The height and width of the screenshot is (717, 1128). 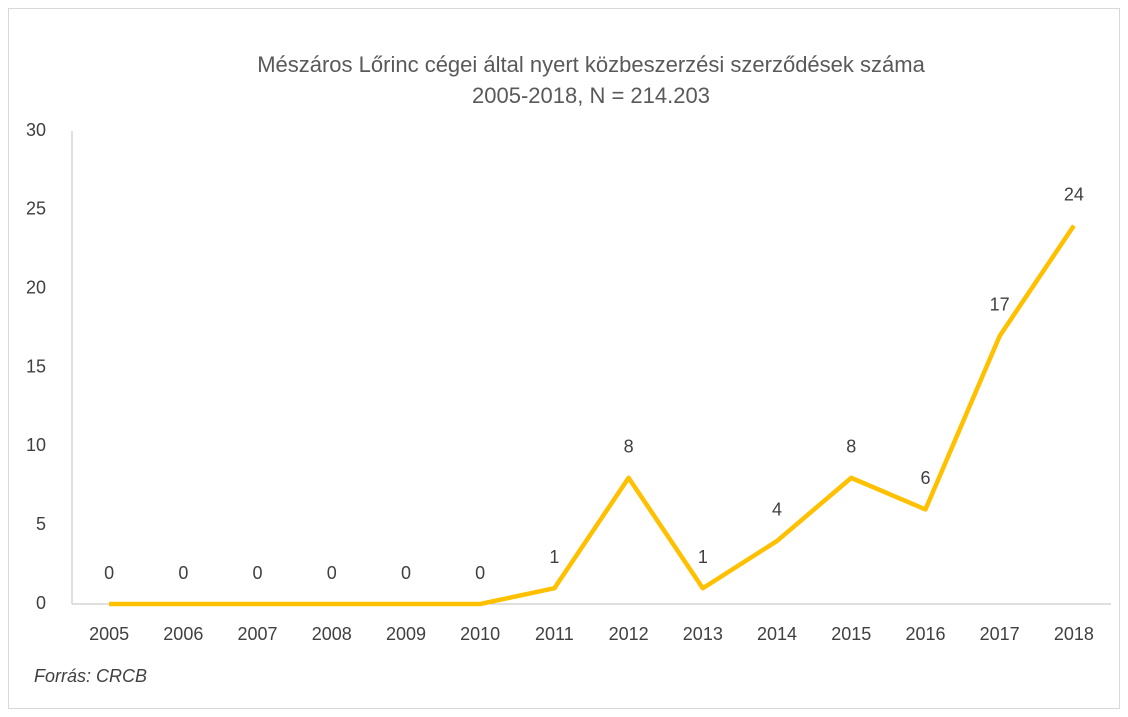 What do you see at coordinates (1074, 194) in the screenshot?
I see `data-label: 24` at bounding box center [1074, 194].